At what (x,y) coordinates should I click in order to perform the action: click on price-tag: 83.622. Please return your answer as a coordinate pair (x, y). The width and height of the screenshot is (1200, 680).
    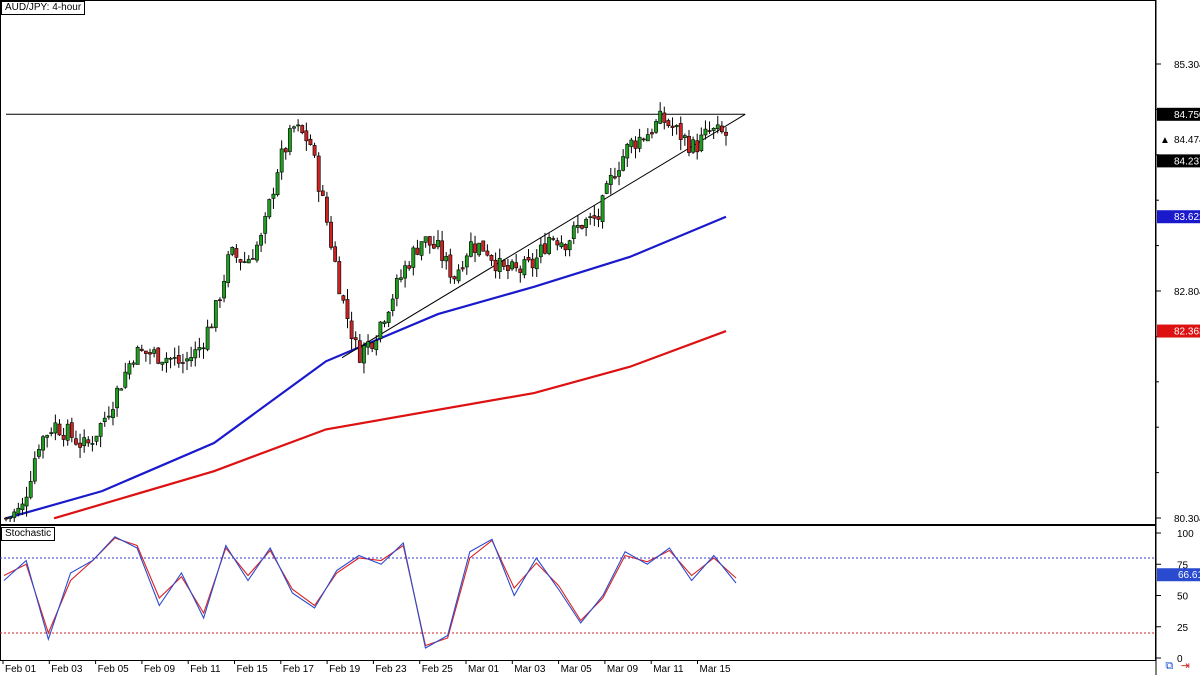
    Looking at the image, I should click on (1187, 217).